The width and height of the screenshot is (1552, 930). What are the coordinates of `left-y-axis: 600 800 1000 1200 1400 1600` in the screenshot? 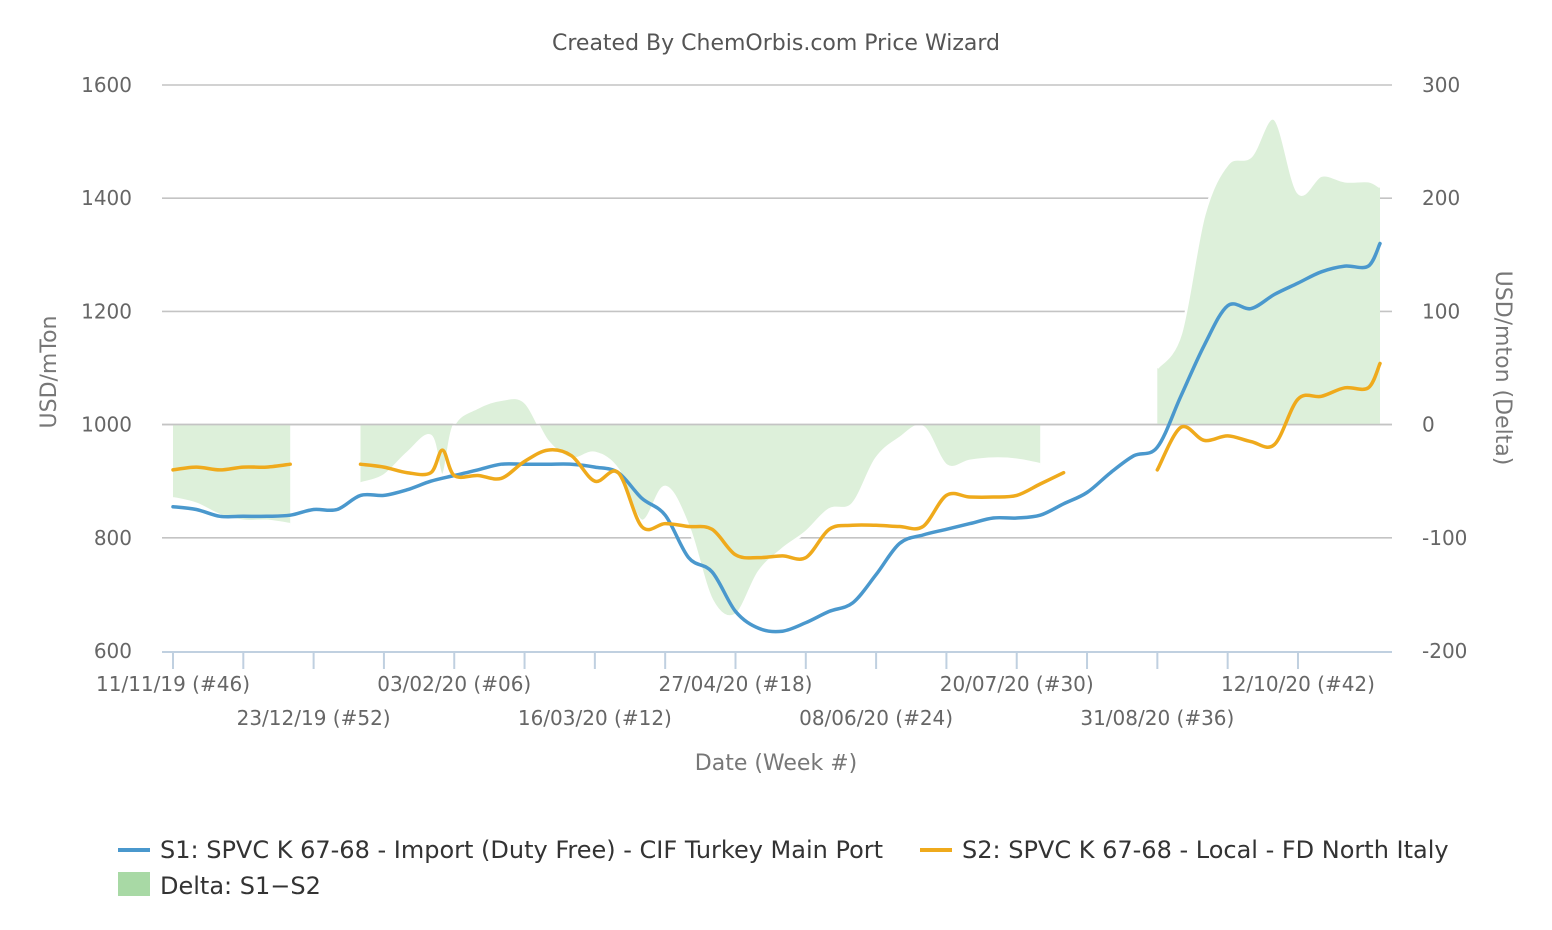 It's located at (106, 368).